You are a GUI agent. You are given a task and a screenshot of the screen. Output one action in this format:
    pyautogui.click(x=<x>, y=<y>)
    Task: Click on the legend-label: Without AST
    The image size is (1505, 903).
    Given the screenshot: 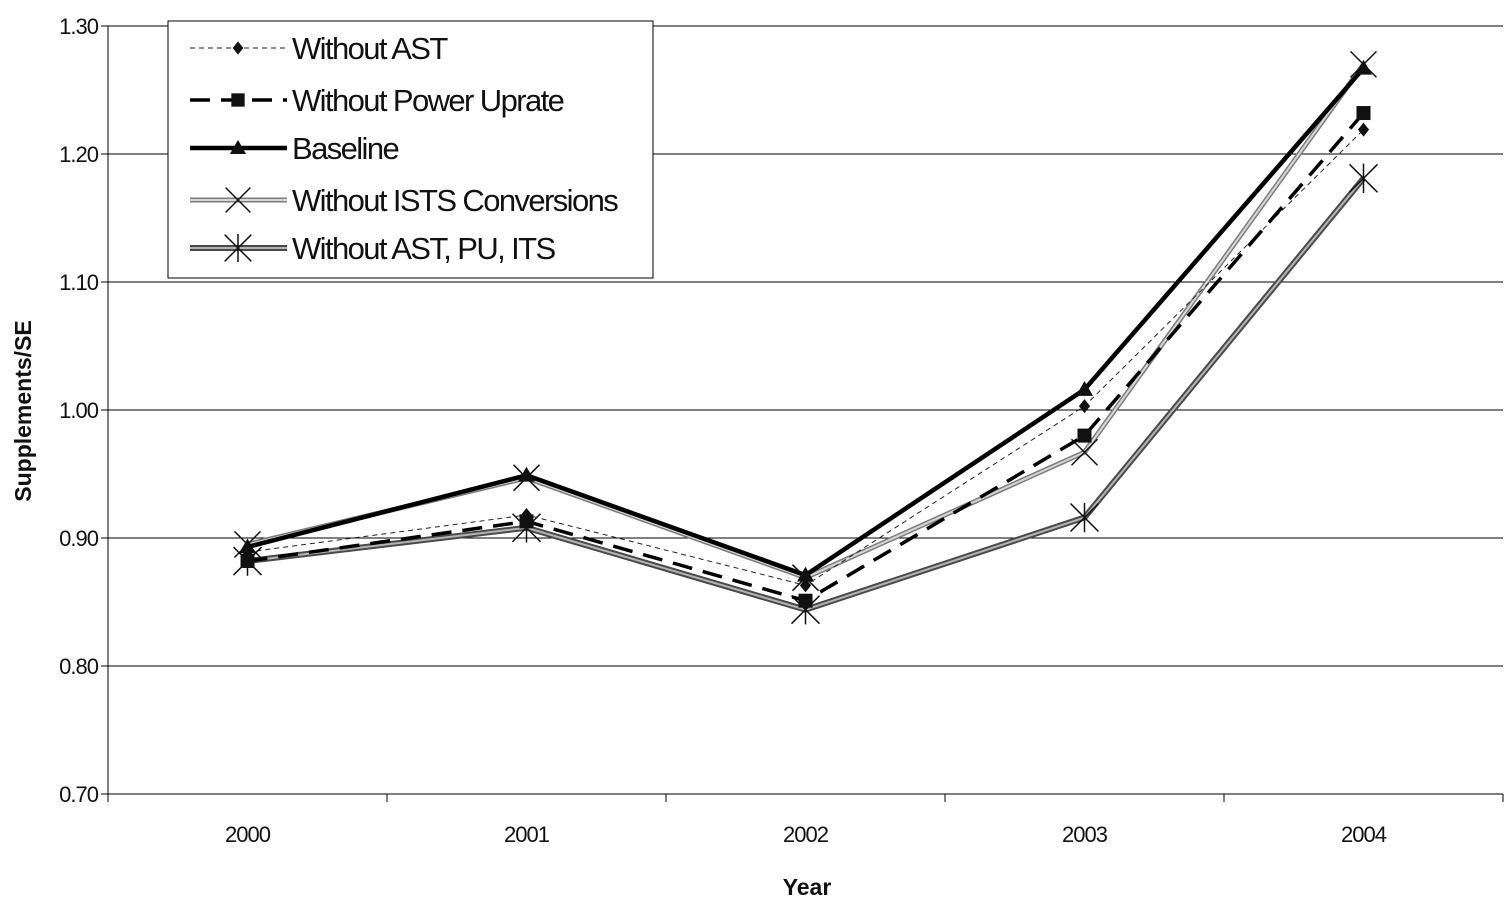 What is the action you would take?
    pyautogui.click(x=370, y=48)
    